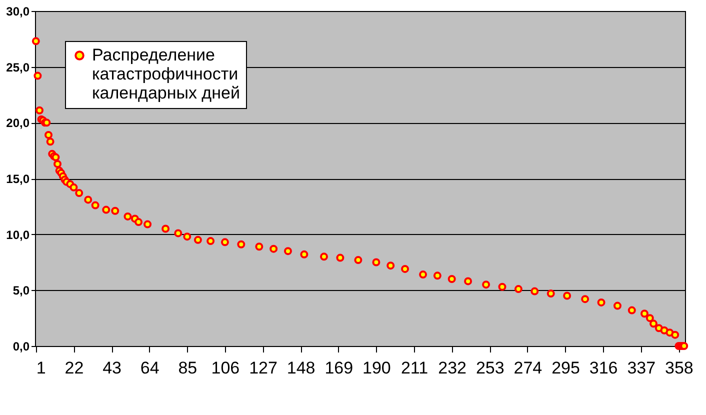 This screenshot has width=706, height=415. What do you see at coordinates (112, 368) in the screenshot?
I see `x-tick-label: 43` at bounding box center [112, 368].